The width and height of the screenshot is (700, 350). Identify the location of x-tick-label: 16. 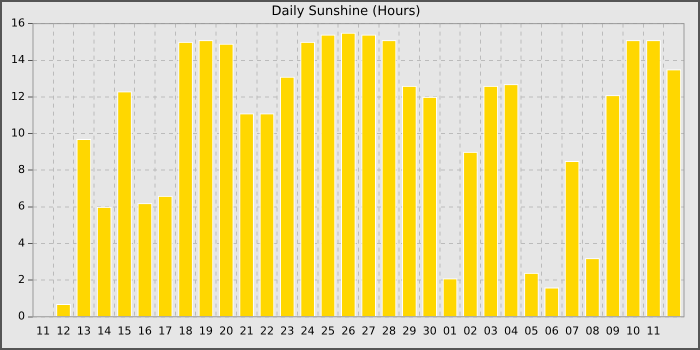
(145, 331).